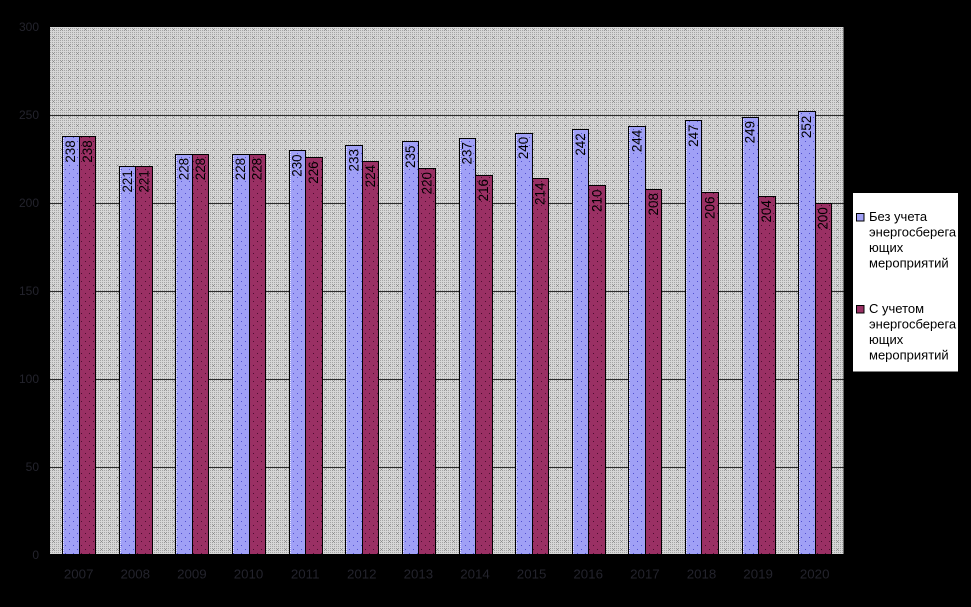 Image resolution: width=971 pixels, height=607 pixels. Describe the element at coordinates (815, 574) in the screenshot. I see `svg-text: 2020` at that location.